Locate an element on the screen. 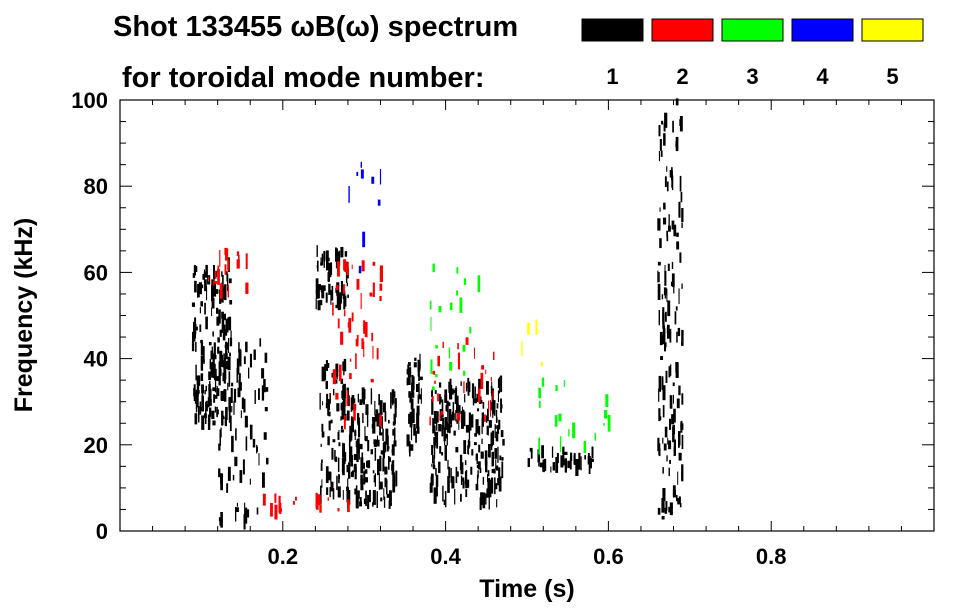 This screenshot has width=963, height=615. y-tick-label: 100 is located at coordinates (89, 100).